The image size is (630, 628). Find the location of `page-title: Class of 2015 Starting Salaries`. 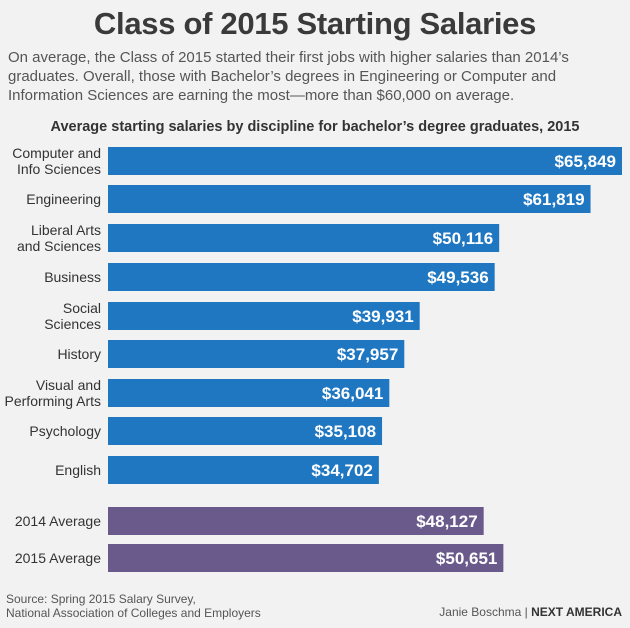

page-title: Class of 2015 Starting Salaries is located at coordinates (315, 23).